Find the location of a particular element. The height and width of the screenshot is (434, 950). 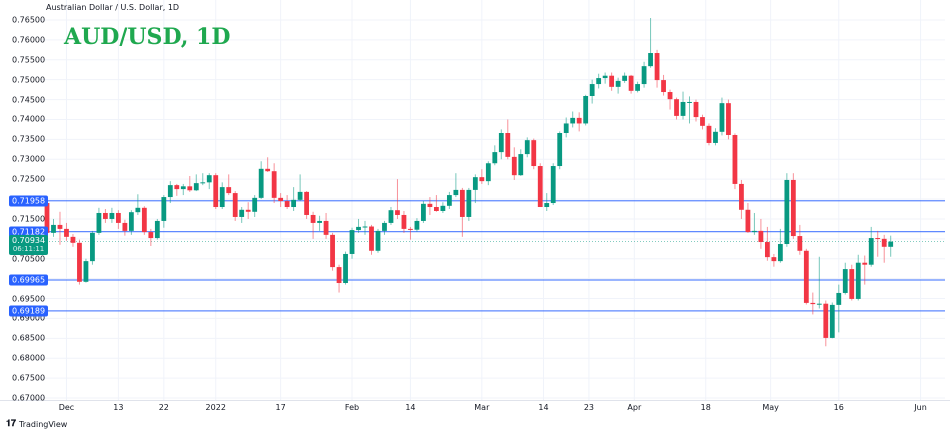

brand-name: TradingView is located at coordinates (43, 424).